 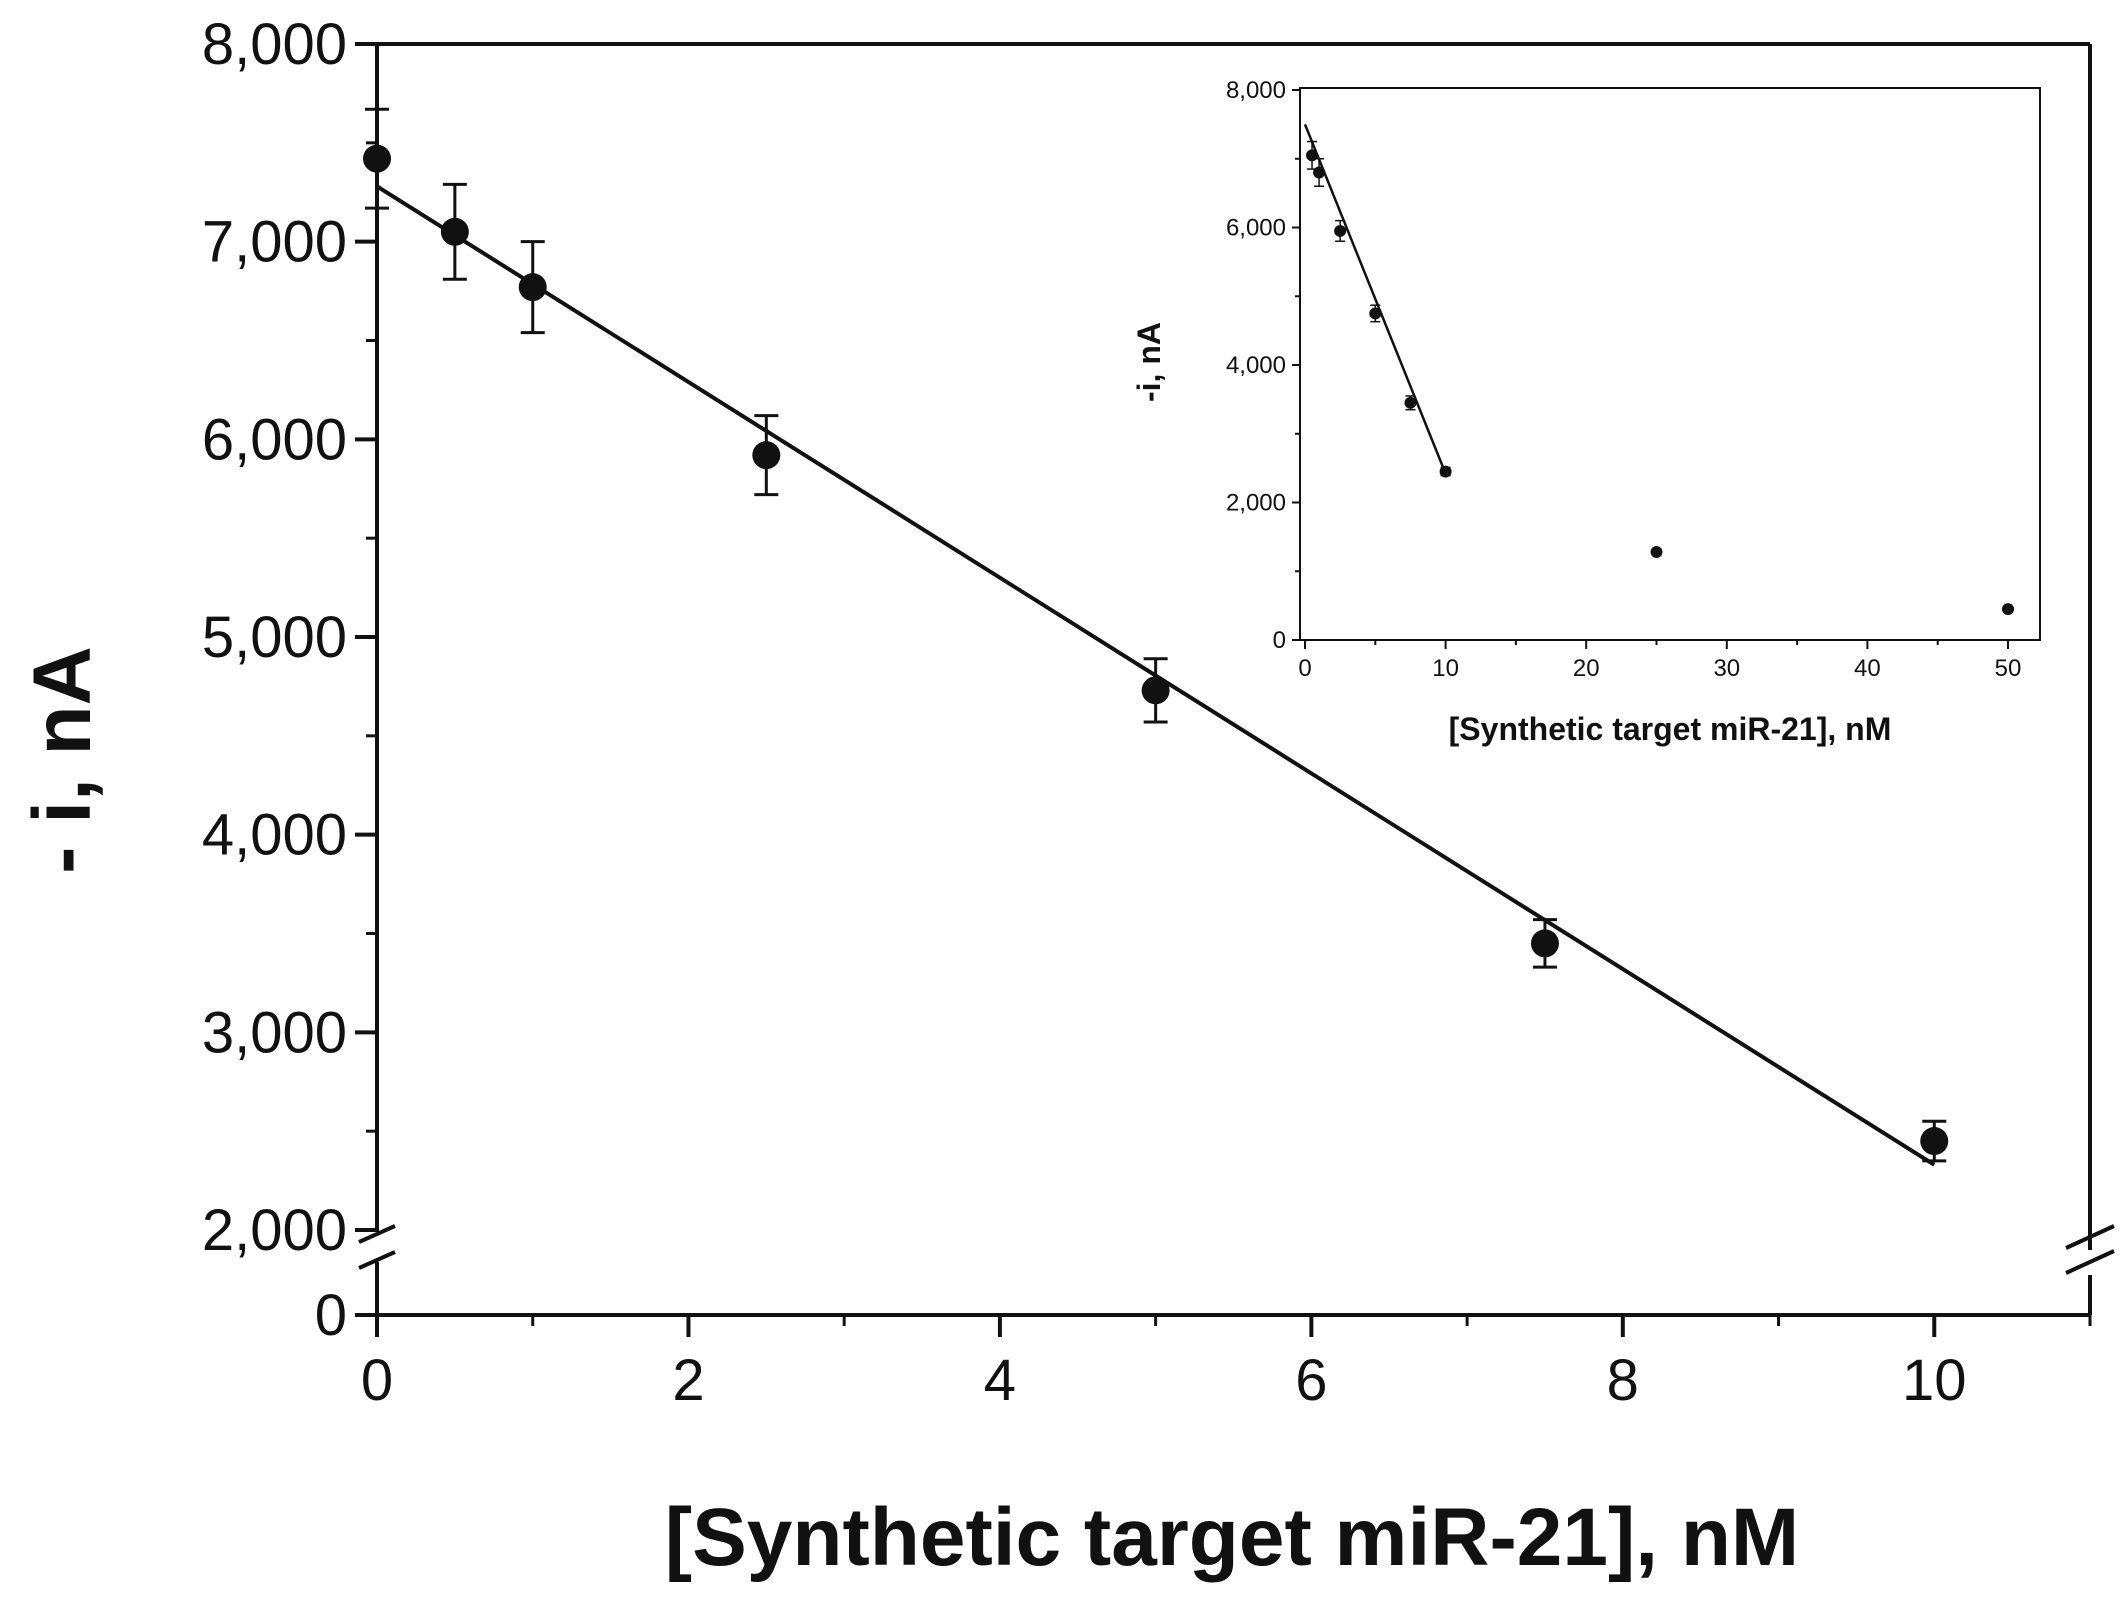 What do you see at coordinates (1726, 668) in the screenshot?
I see `inset-x-tick-label: 30` at bounding box center [1726, 668].